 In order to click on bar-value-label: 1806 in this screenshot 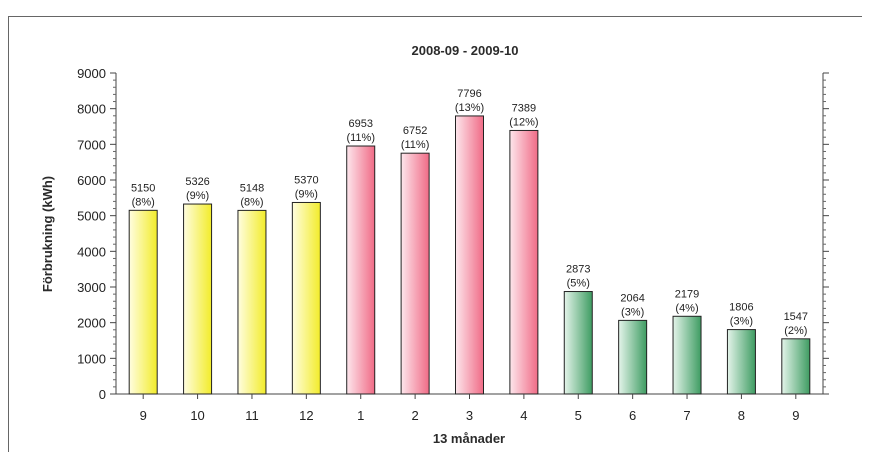, I will do `click(741, 308)`.